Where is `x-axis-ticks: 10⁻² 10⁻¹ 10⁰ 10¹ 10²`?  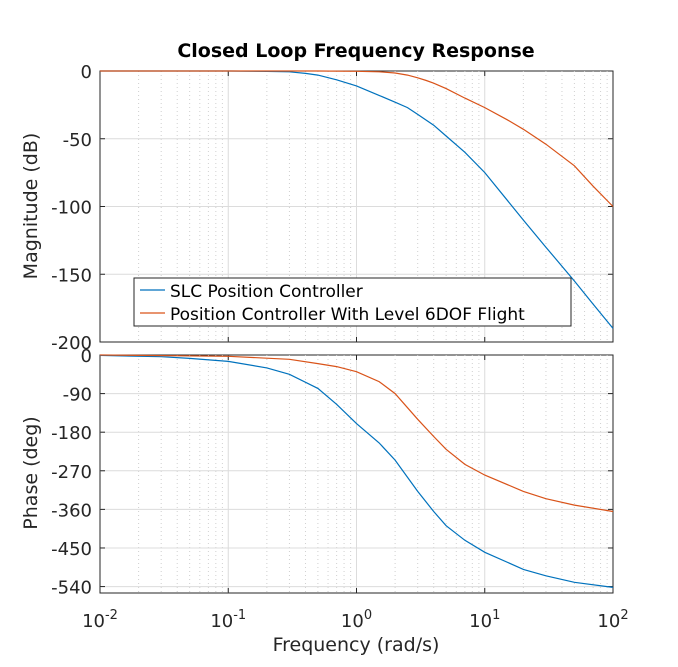
x-axis-ticks: 10⁻² 10⁻¹ 10⁰ 10¹ 10² is located at coordinates (355, 620).